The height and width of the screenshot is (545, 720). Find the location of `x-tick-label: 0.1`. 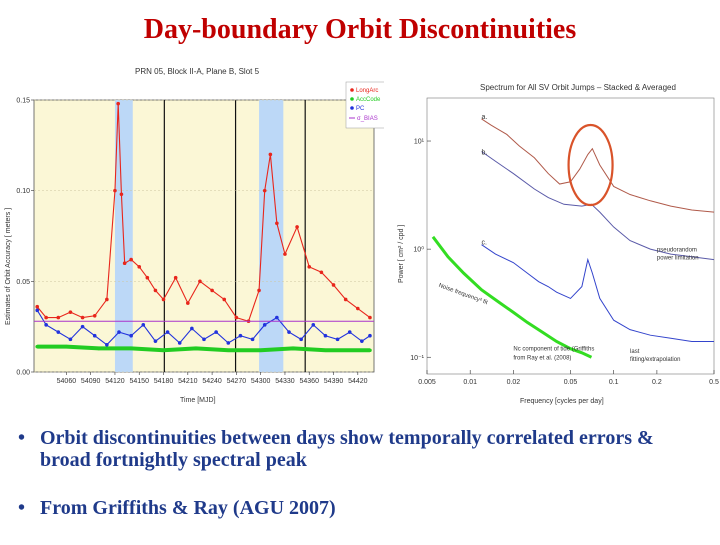

x-tick-label: 0.1 is located at coordinates (614, 382).